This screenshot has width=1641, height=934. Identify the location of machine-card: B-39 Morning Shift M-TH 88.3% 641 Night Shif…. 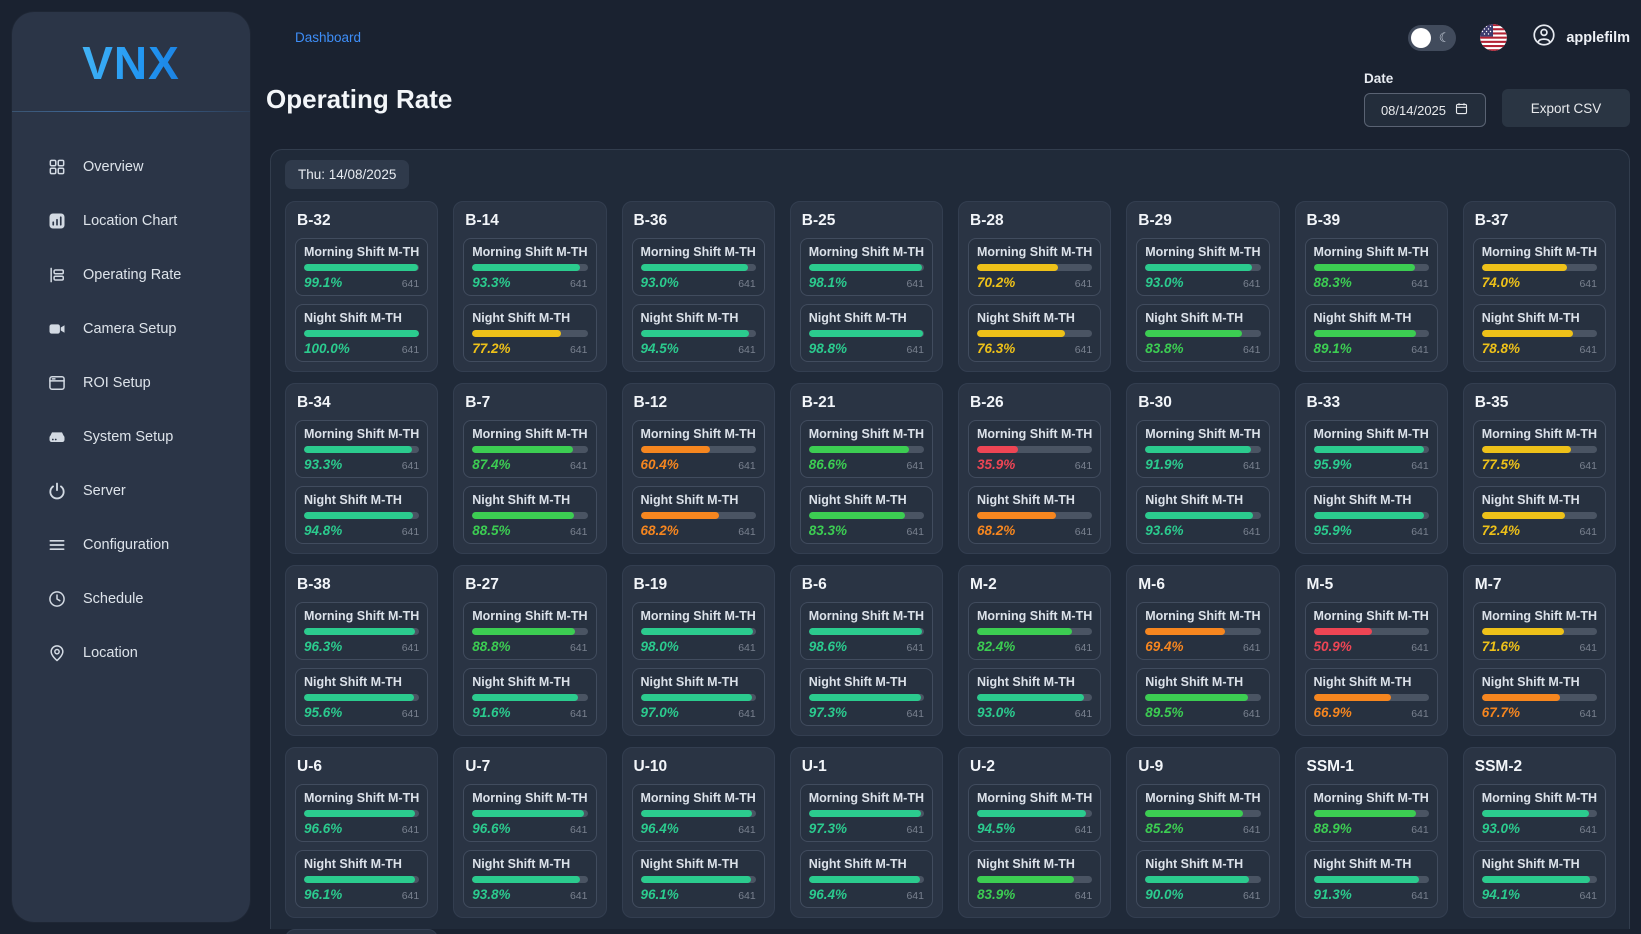
(1371, 286).